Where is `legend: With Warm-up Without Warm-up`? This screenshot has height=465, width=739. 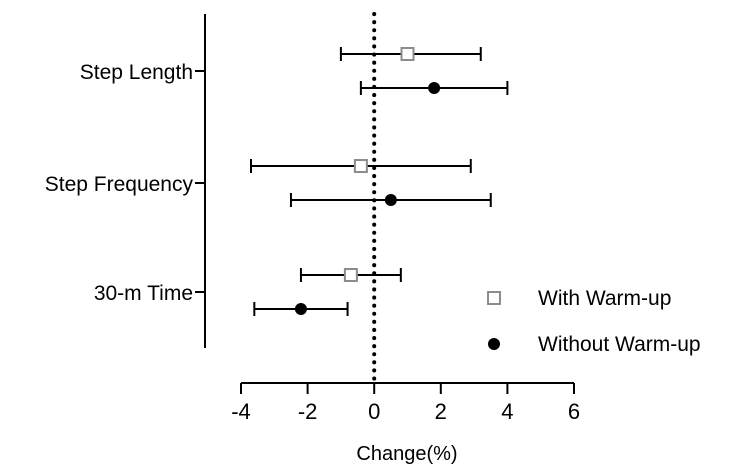
legend: With Warm-up Without Warm-up is located at coordinates (594, 321).